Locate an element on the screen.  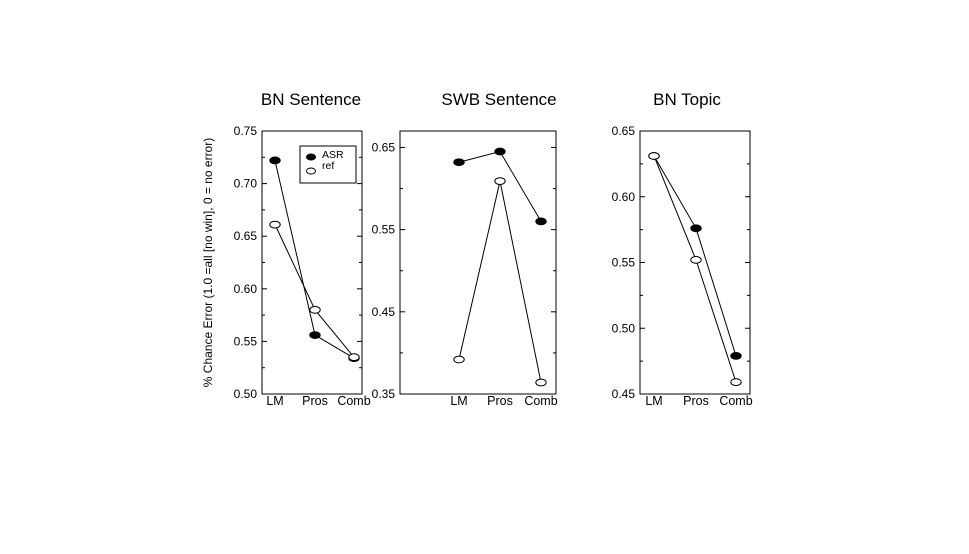
chart-title: BN Topic is located at coordinates (687, 99).